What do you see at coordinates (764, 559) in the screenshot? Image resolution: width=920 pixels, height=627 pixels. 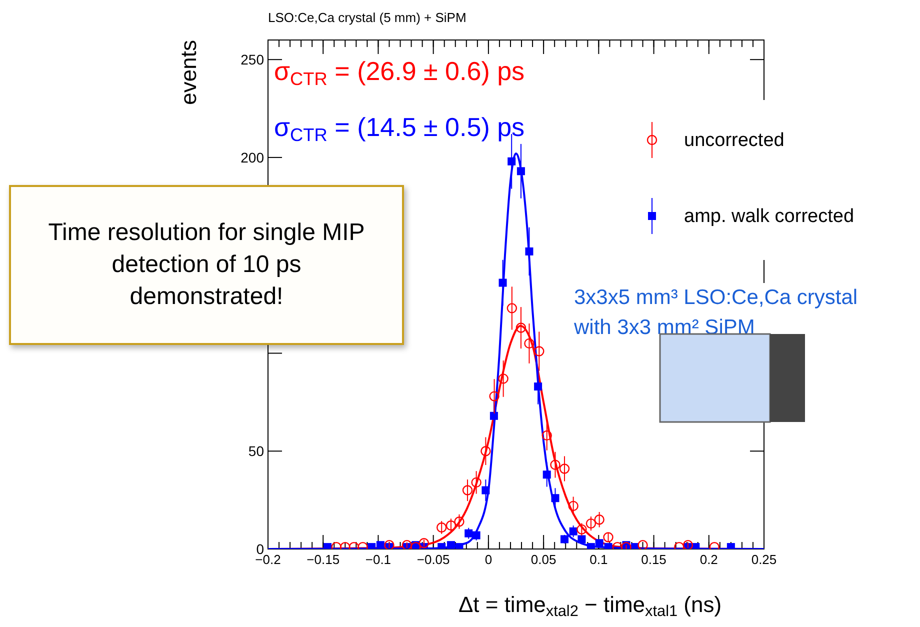 I see `x-tick-label: 0.25` at bounding box center [764, 559].